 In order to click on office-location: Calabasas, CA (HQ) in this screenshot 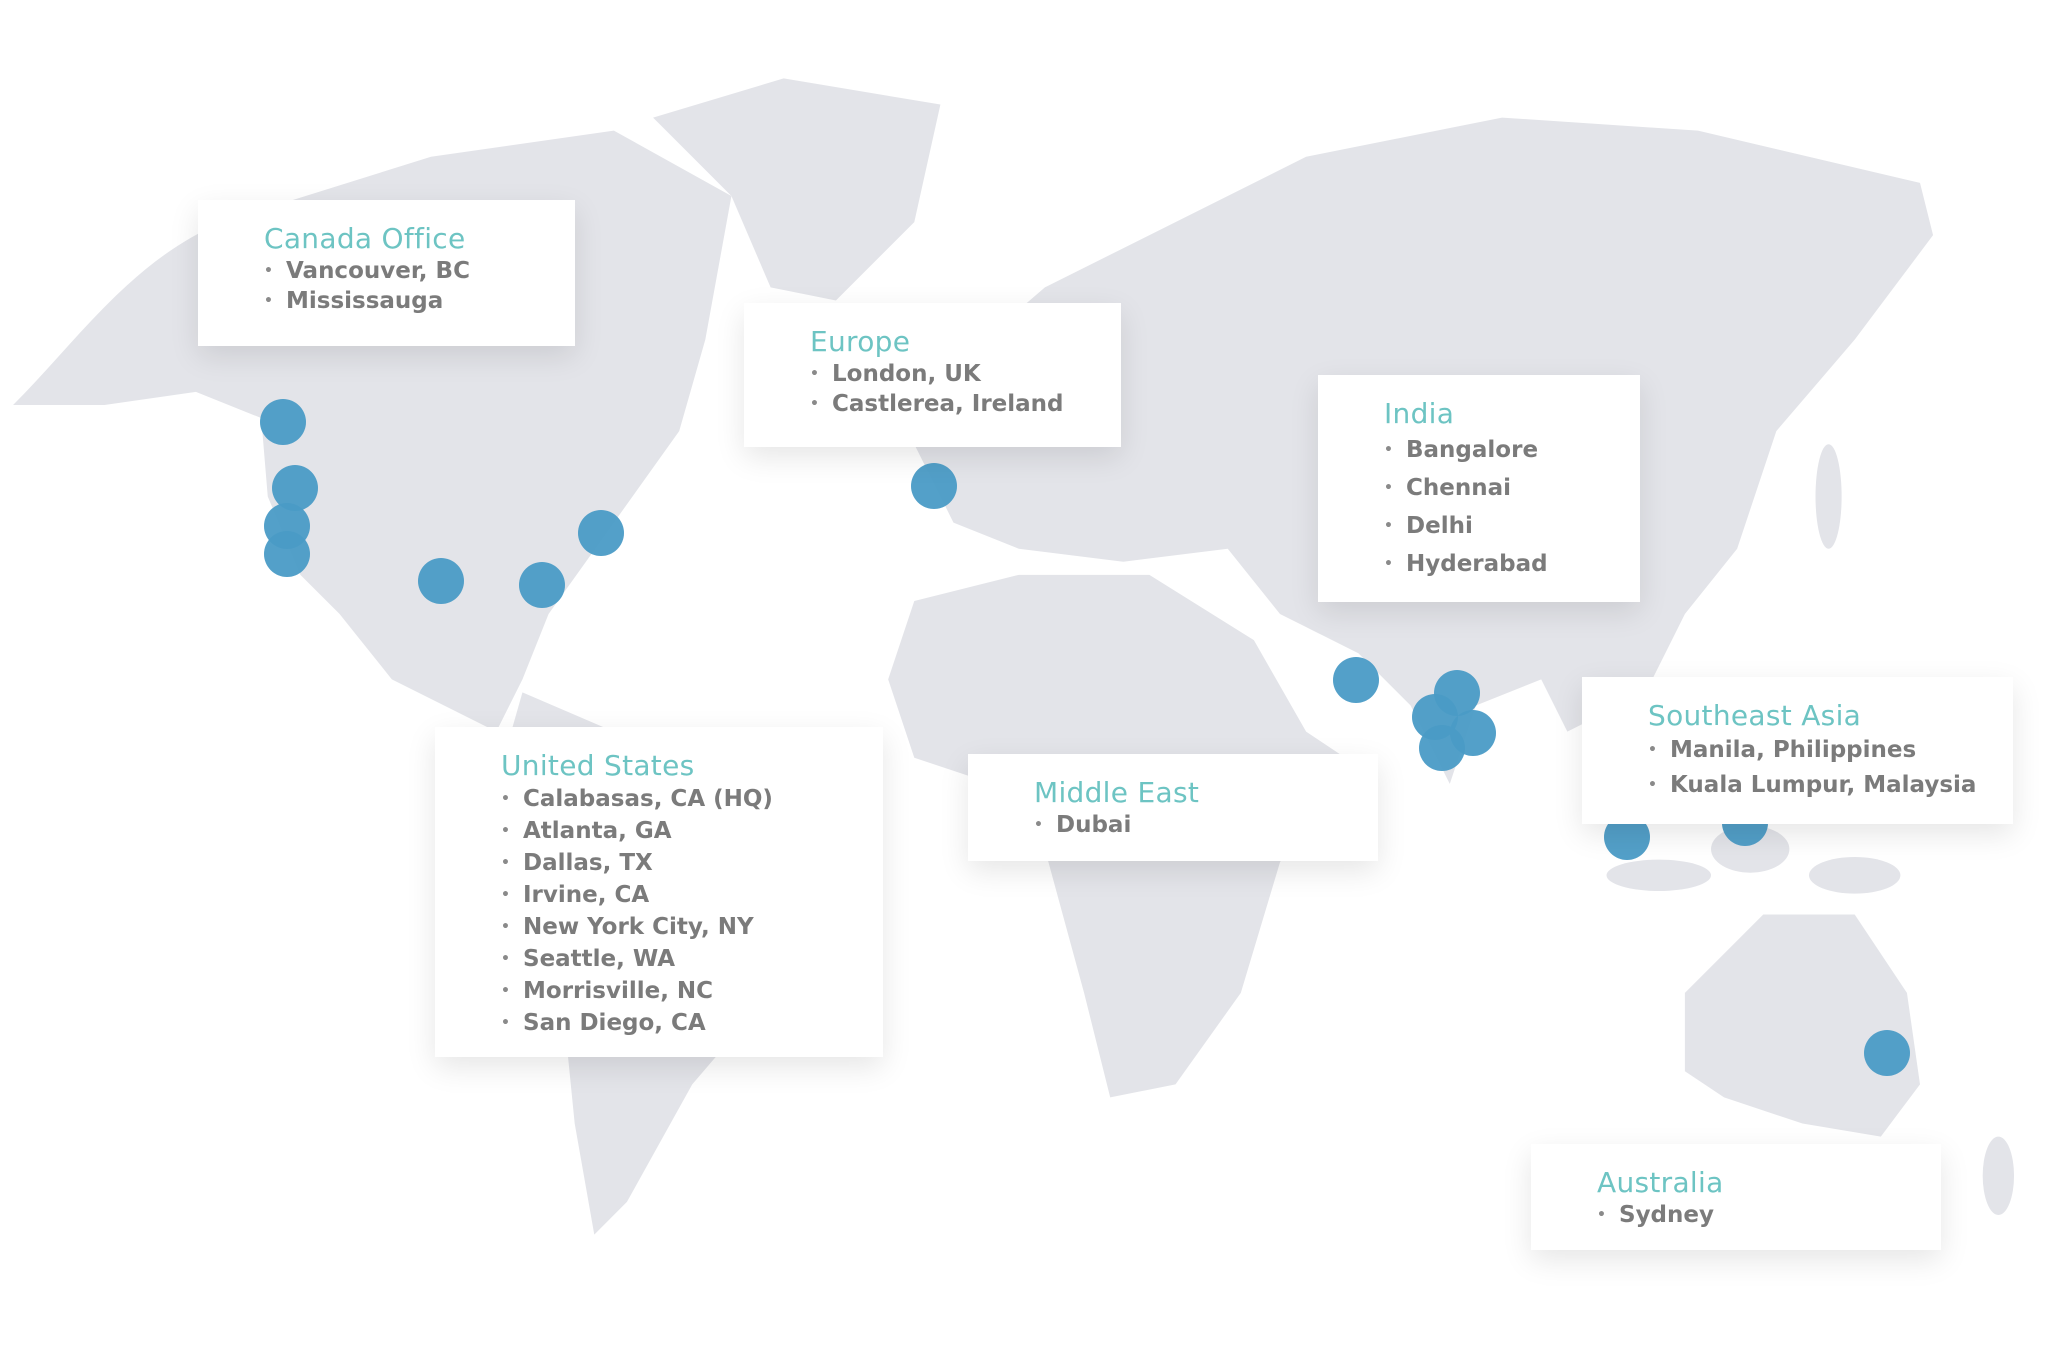, I will do `click(692, 799)`.